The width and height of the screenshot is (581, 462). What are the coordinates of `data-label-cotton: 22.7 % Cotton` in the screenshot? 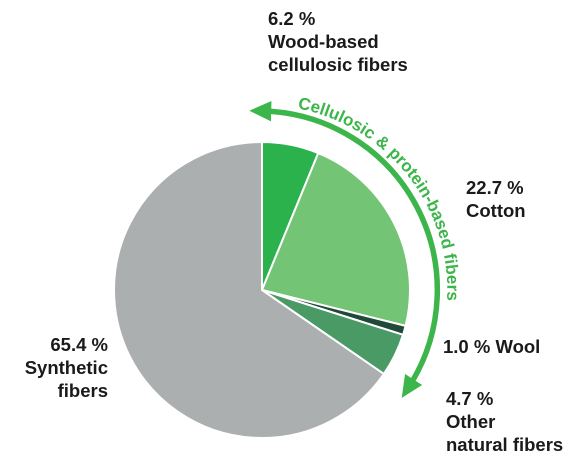 It's located at (496, 199).